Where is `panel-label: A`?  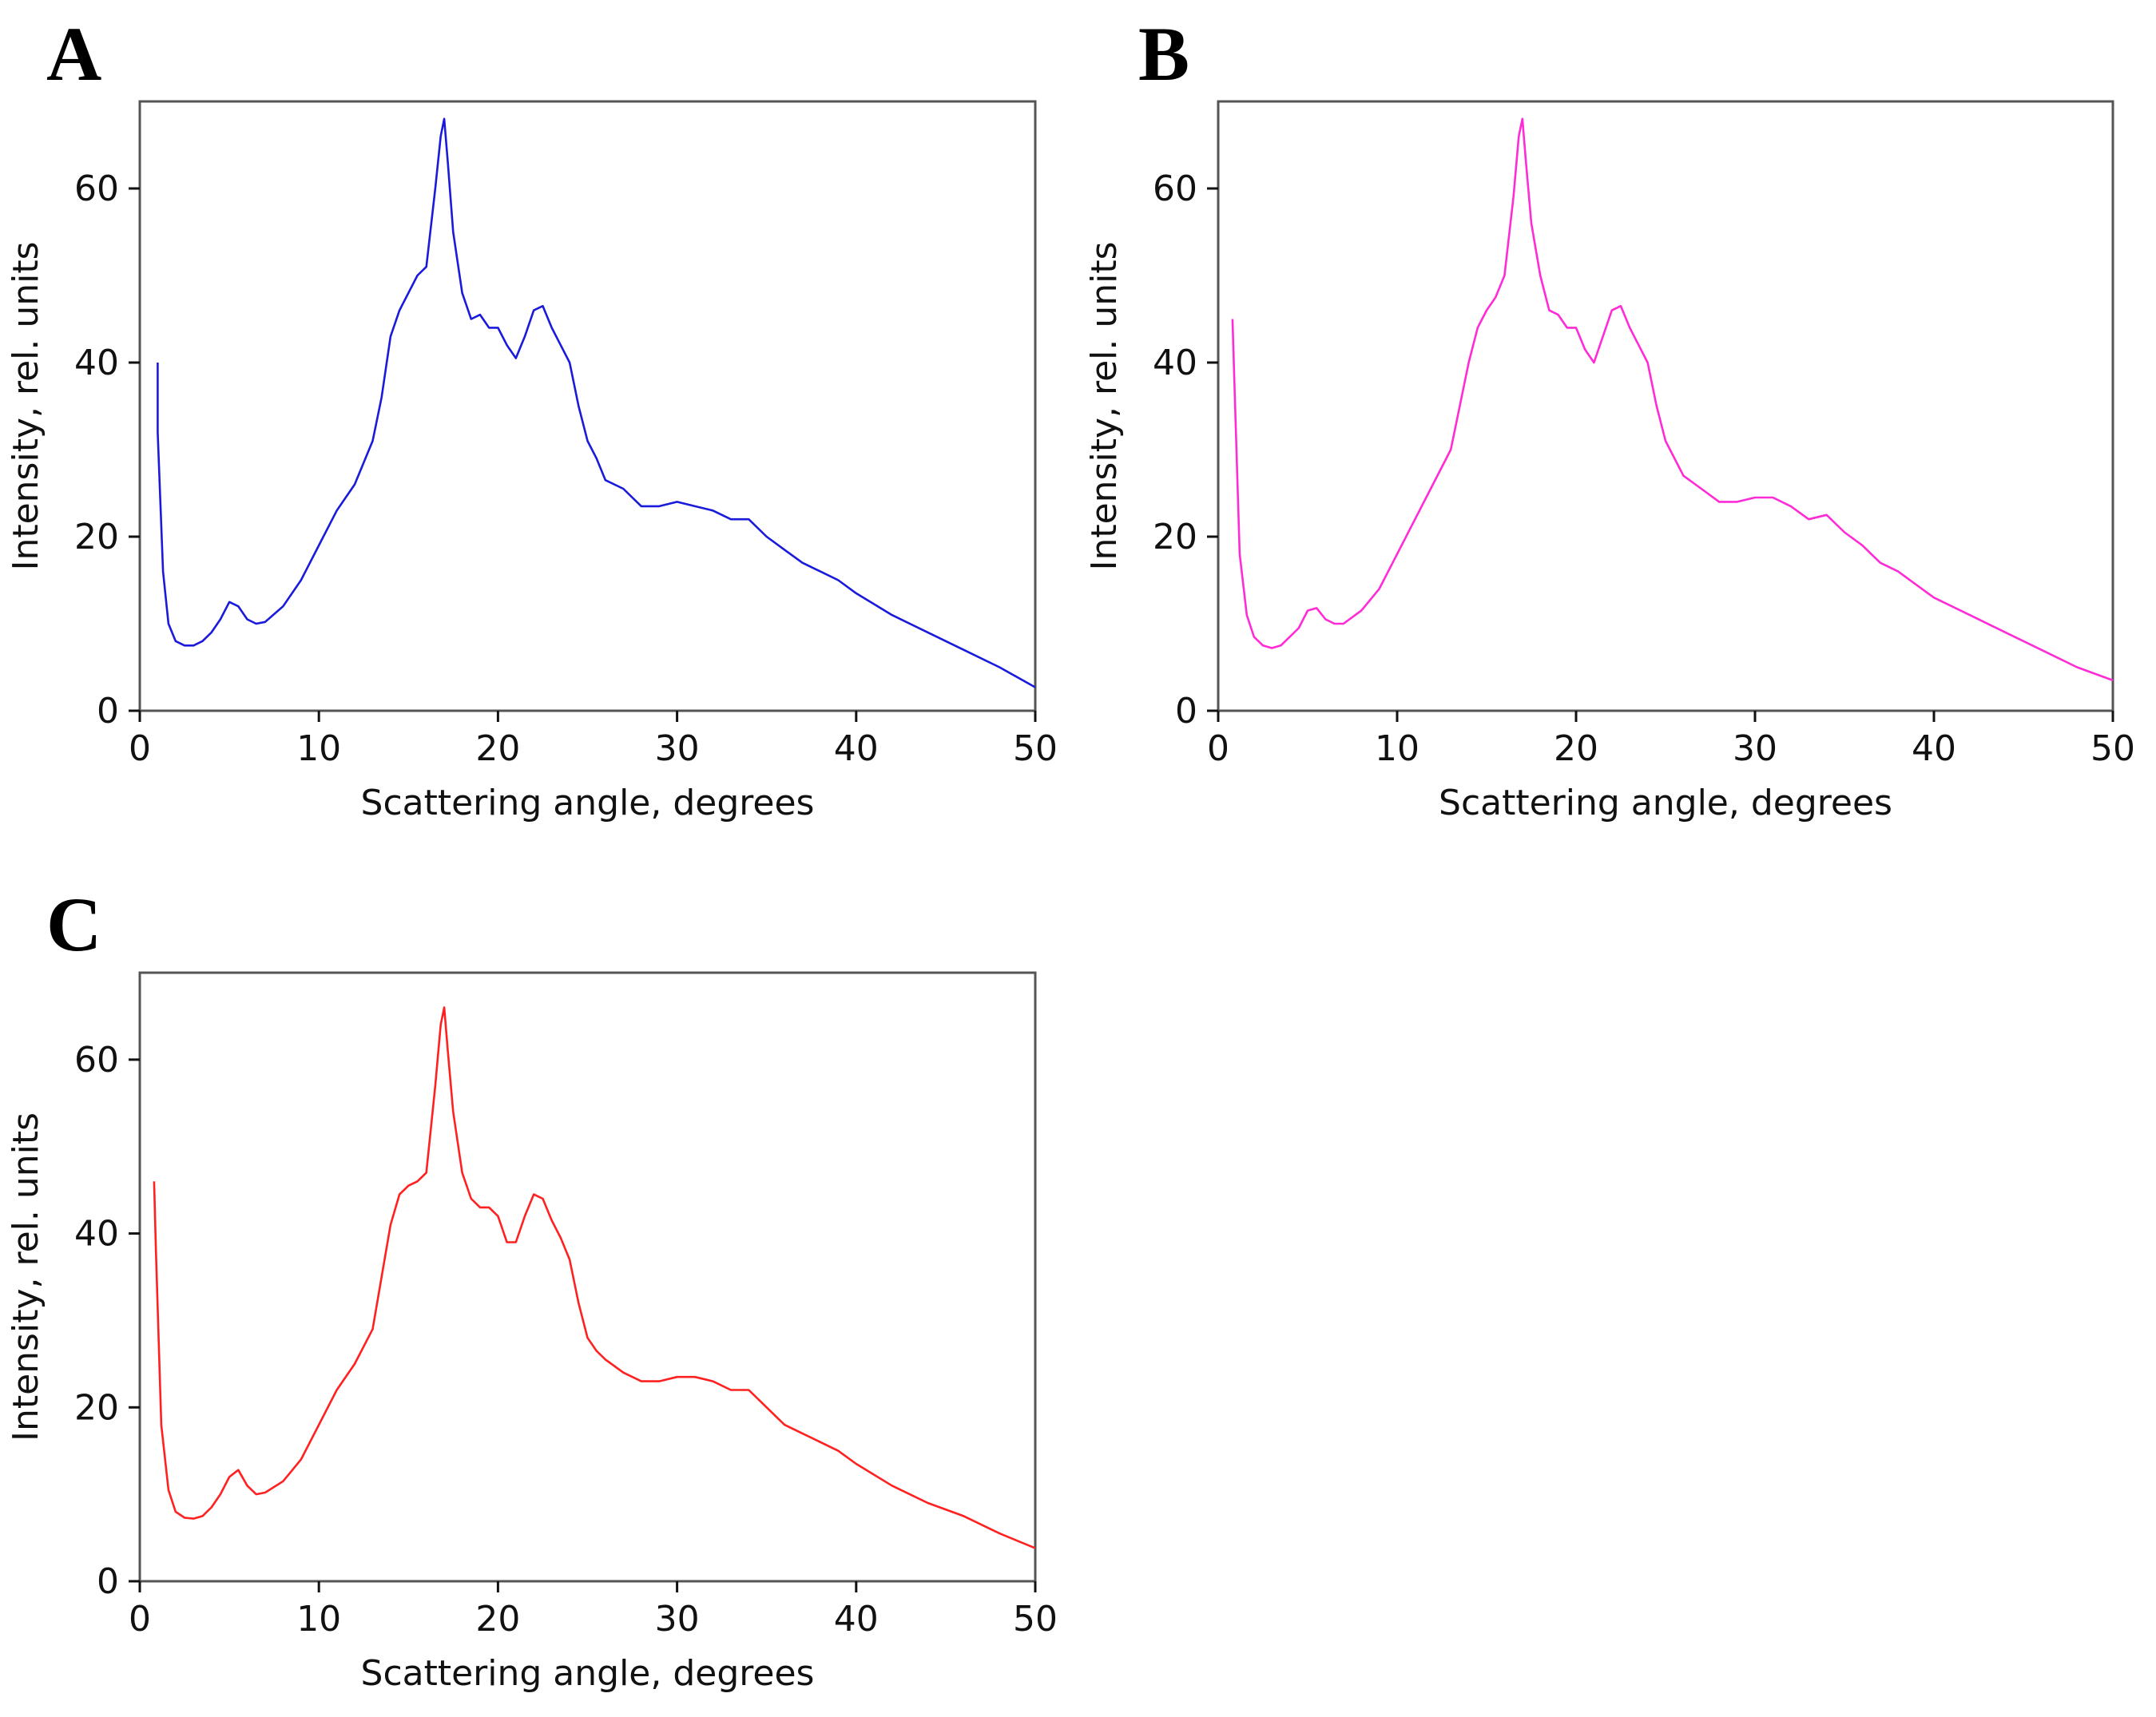 panel-label: A is located at coordinates (73, 54).